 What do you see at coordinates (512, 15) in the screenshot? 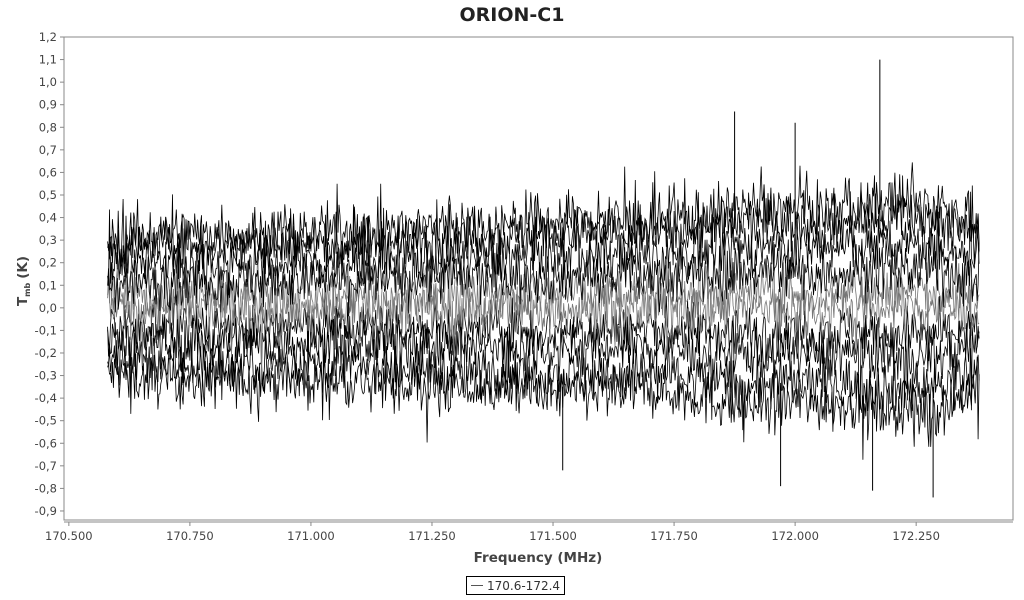
I see `chart-title: ORION-C1` at bounding box center [512, 15].